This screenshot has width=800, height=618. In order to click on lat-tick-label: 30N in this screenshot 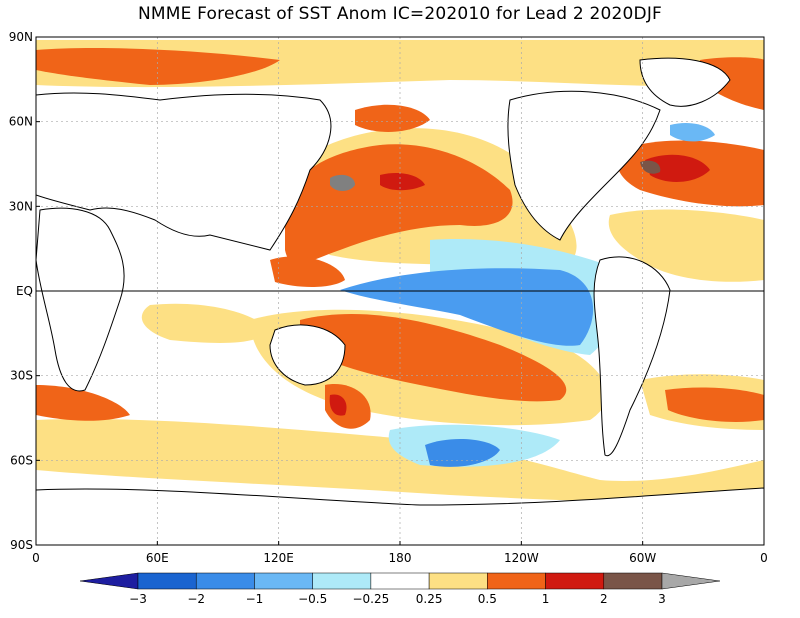, I will do `click(21, 206)`.